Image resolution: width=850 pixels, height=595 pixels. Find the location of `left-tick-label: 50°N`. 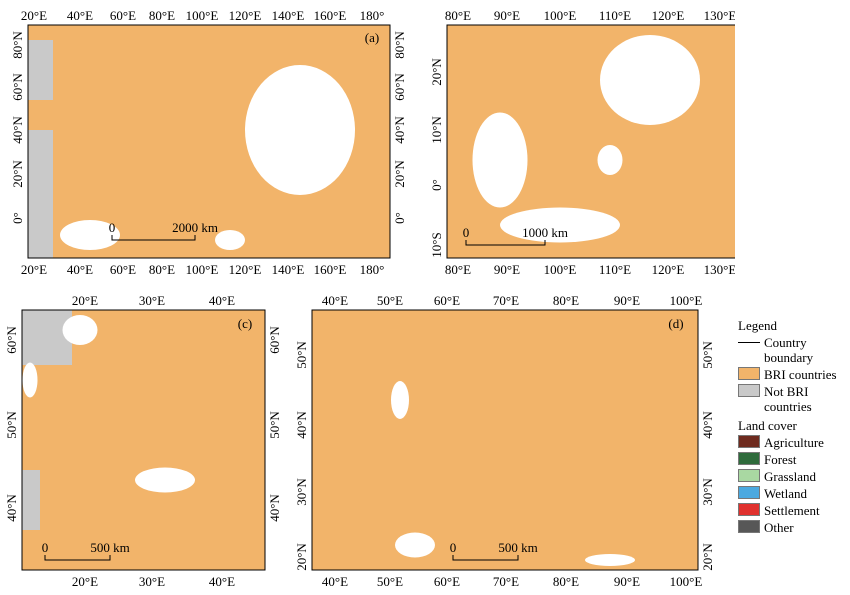

left-tick-label: 50°N is located at coordinates (301, 355).